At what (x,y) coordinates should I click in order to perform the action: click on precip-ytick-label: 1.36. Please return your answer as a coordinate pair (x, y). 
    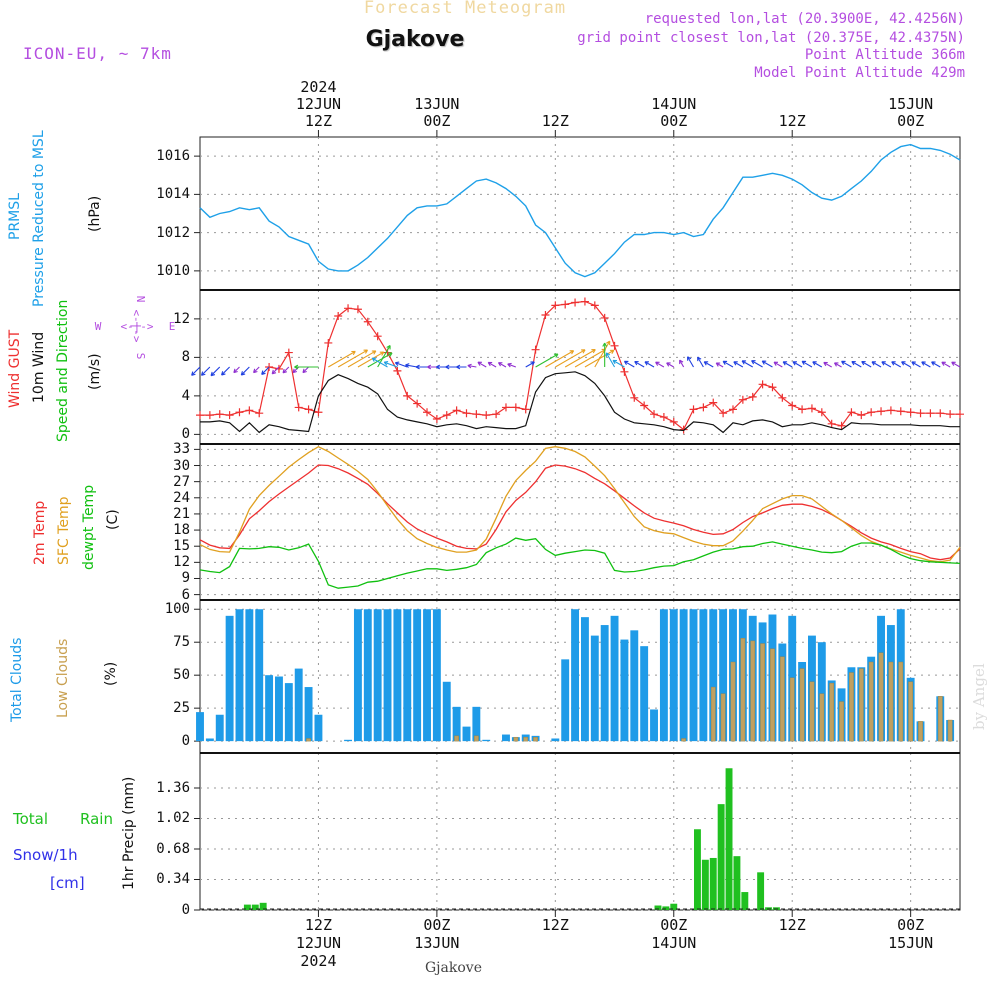
    Looking at the image, I should click on (173, 787).